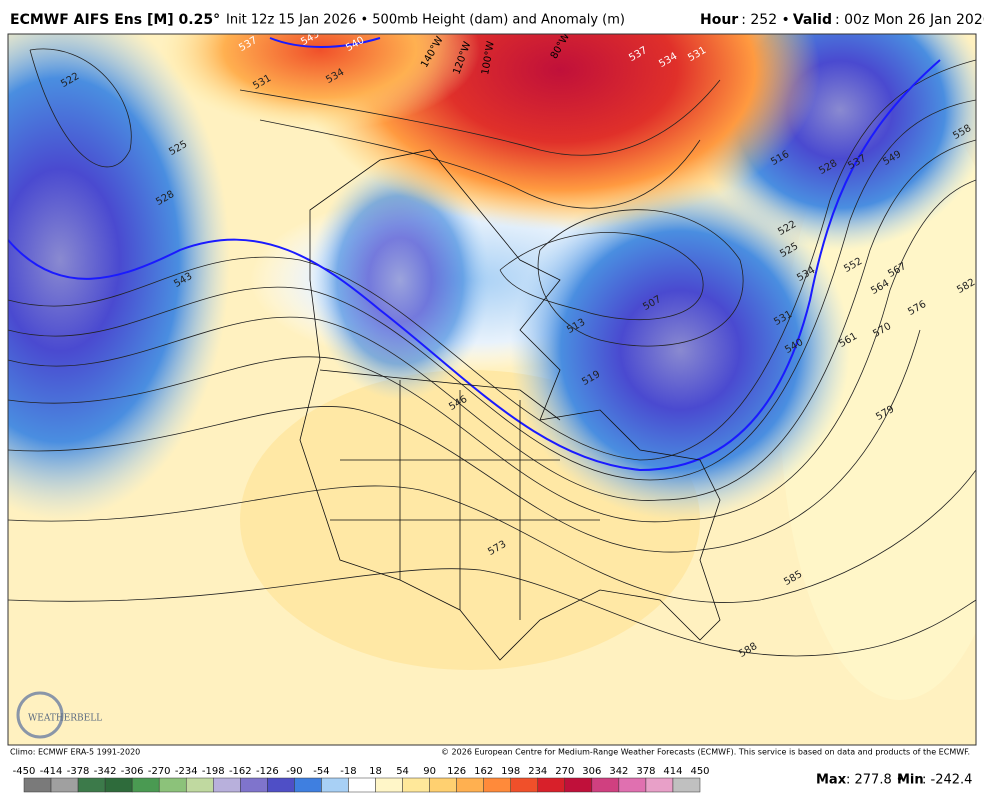  Describe the element at coordinates (213, 771) in the screenshot. I see `colorbar-tick-label: -198` at that location.